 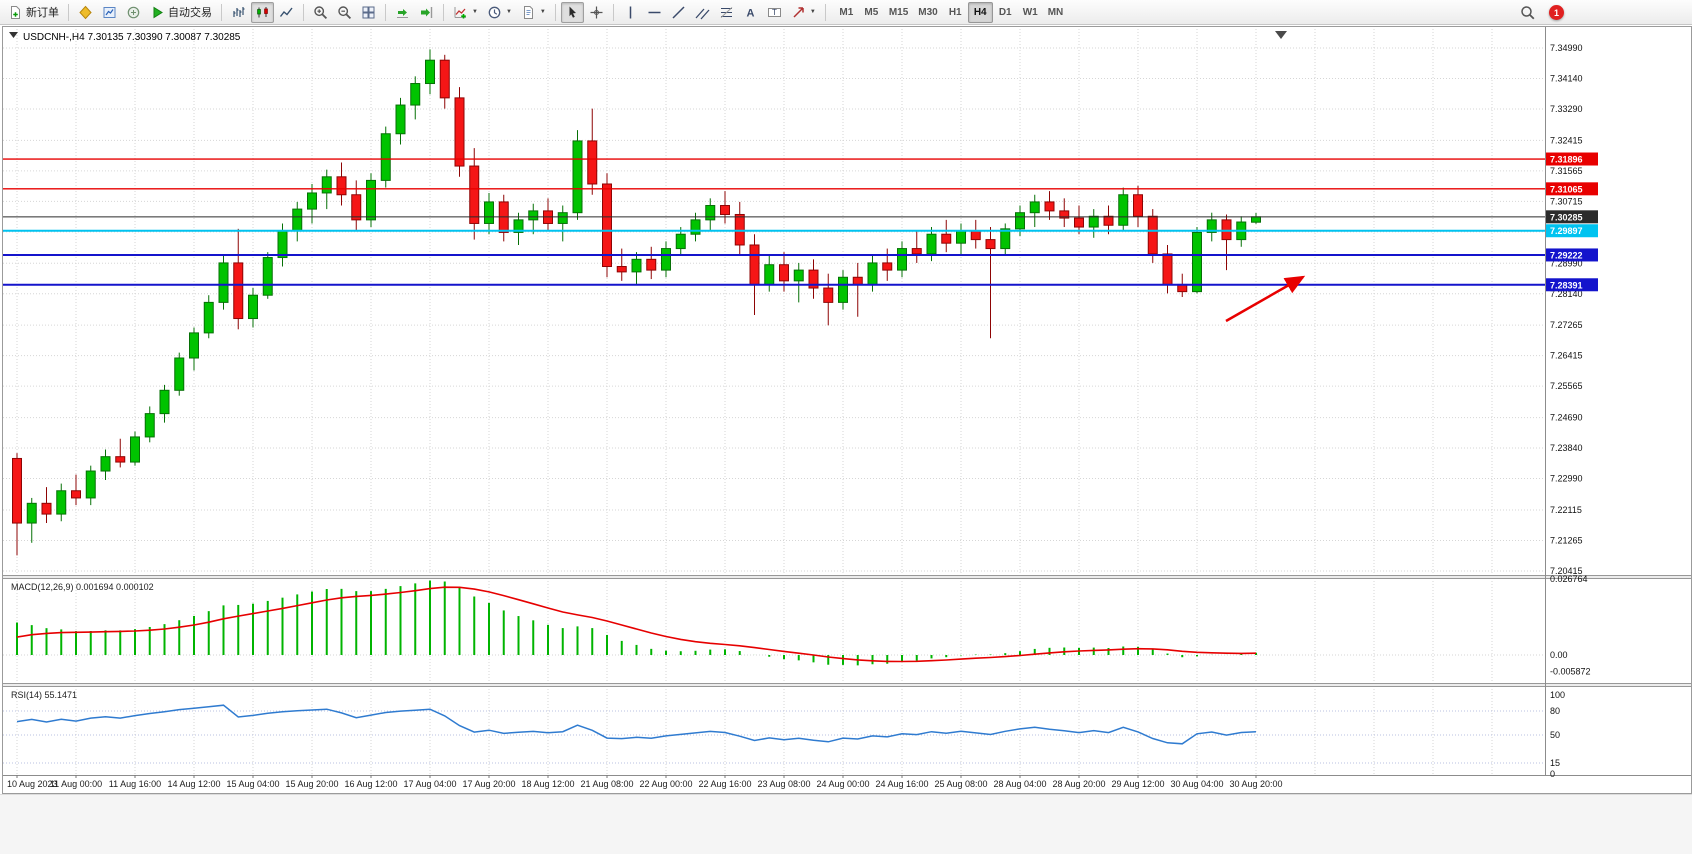 I want to click on svg-text: 15 Aug 20:00, so click(x=311, y=784).